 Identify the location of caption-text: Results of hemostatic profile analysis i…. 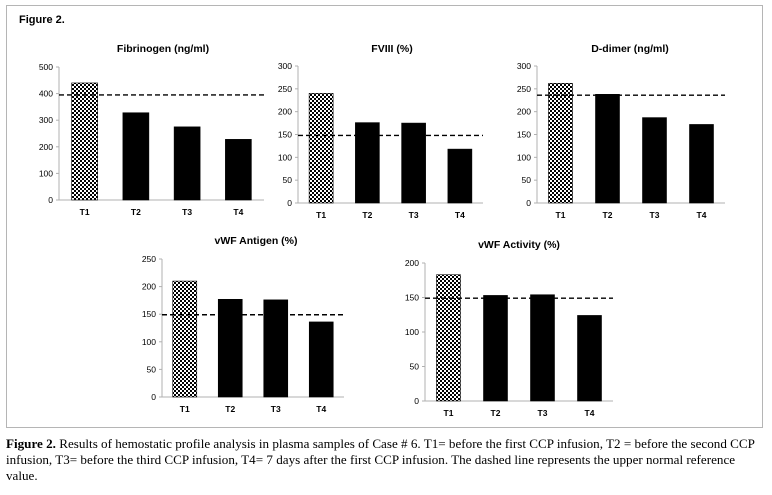
(380, 459).